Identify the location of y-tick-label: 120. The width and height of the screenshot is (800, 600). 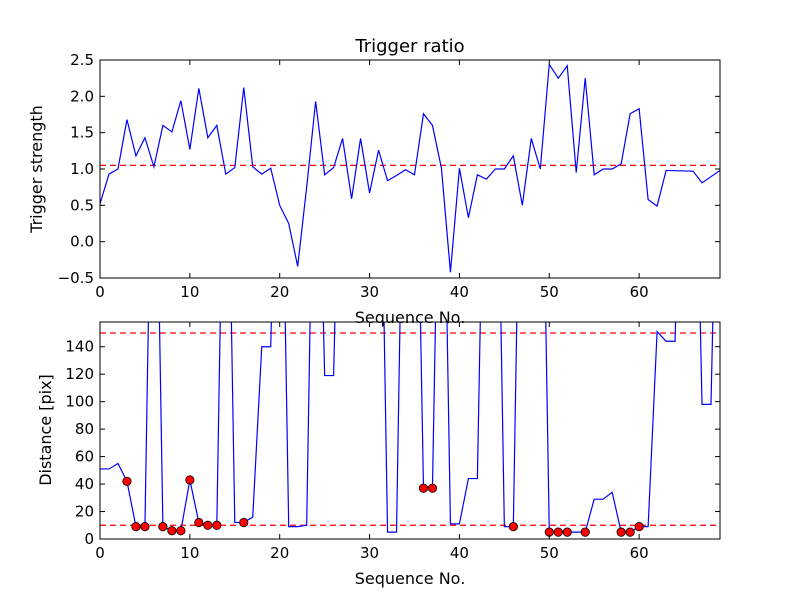
(79, 374).